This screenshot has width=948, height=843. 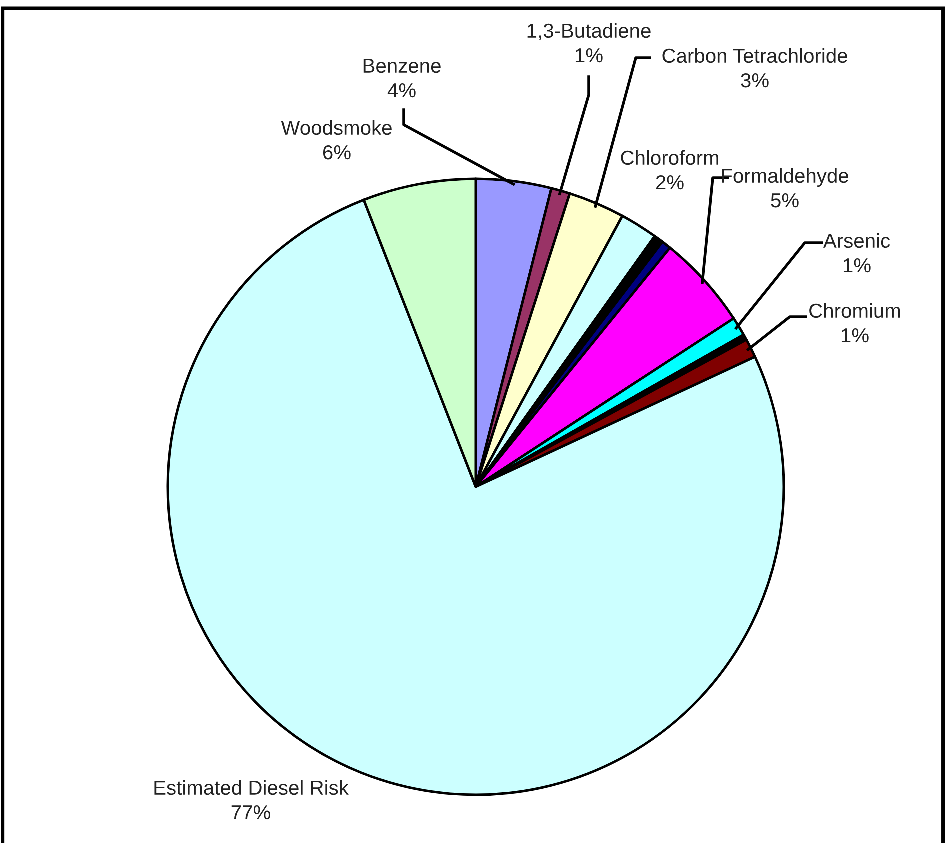 I want to click on data-label: 4%, so click(x=402, y=91).